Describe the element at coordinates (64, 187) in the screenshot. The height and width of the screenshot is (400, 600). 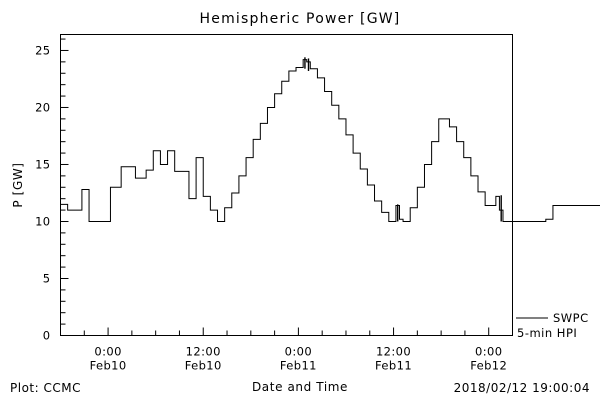
I see `y-axis-ticks` at that location.